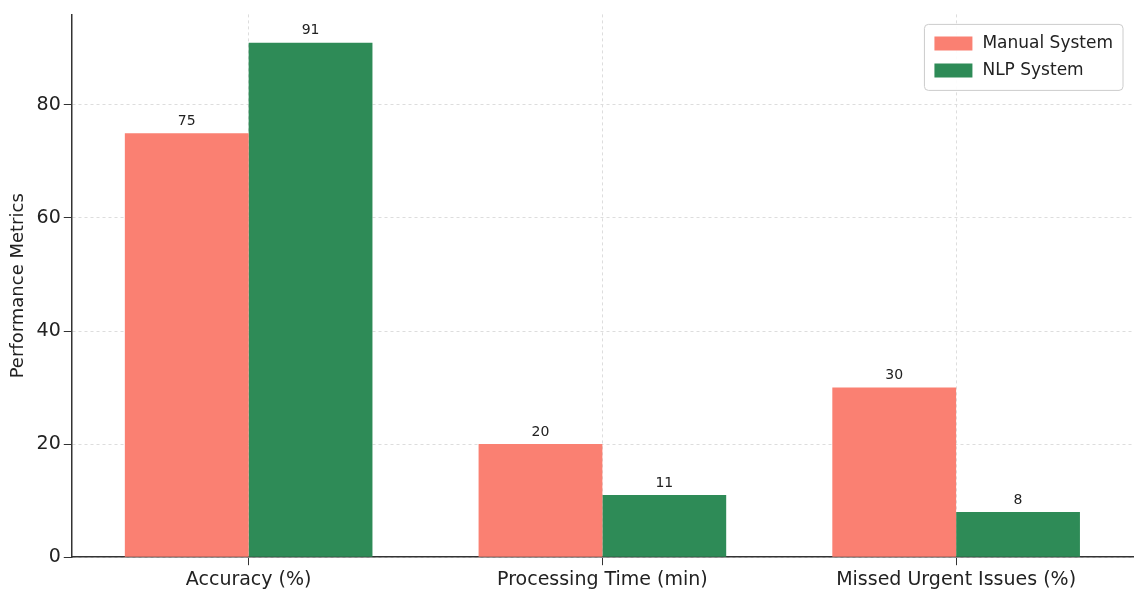  Describe the element at coordinates (956, 577) in the screenshot. I see `x-tick-label: Missed Urgent Issues (%)` at that location.